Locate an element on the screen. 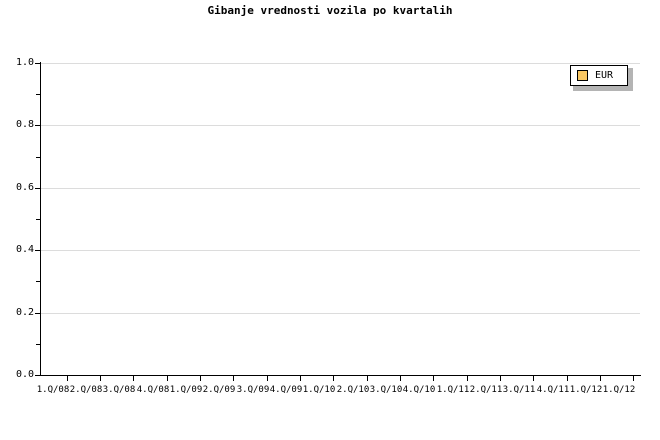  chart-legend: EUR is located at coordinates (599, 75).